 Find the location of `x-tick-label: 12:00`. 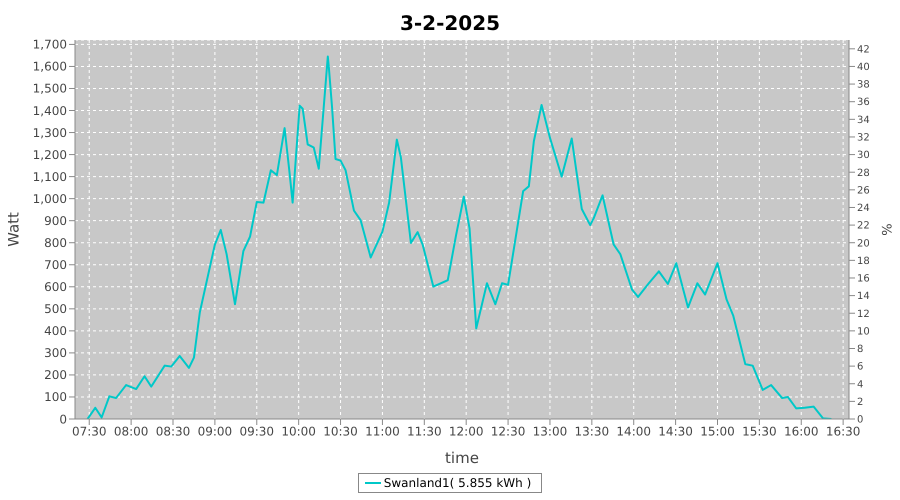

x-tick-label: 12:00 is located at coordinates (466, 431).